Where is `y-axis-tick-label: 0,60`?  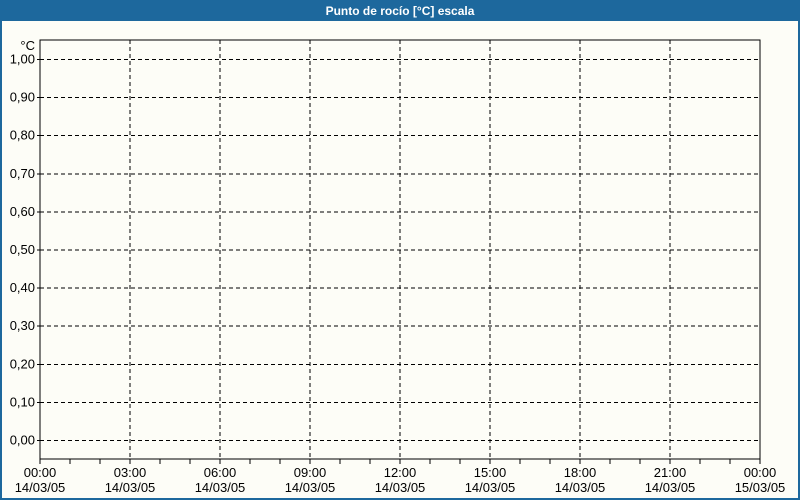
y-axis-tick-label: 0,60 is located at coordinates (22, 211).